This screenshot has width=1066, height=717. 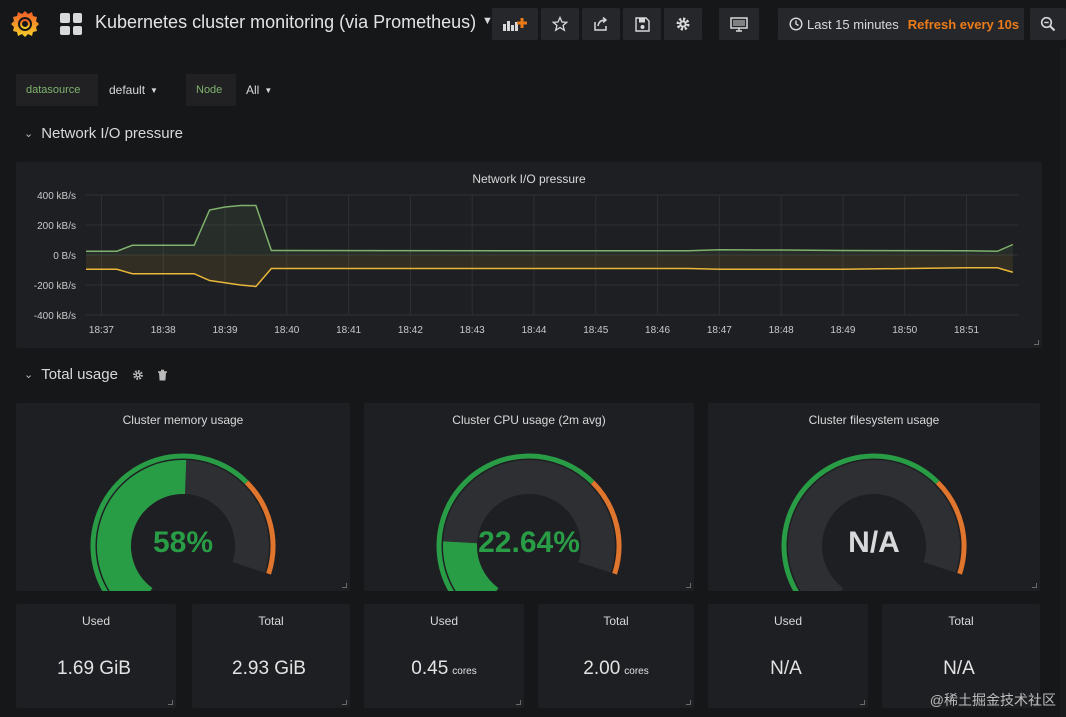 I want to click on dashboard-grid-icon, so click(x=71, y=24).